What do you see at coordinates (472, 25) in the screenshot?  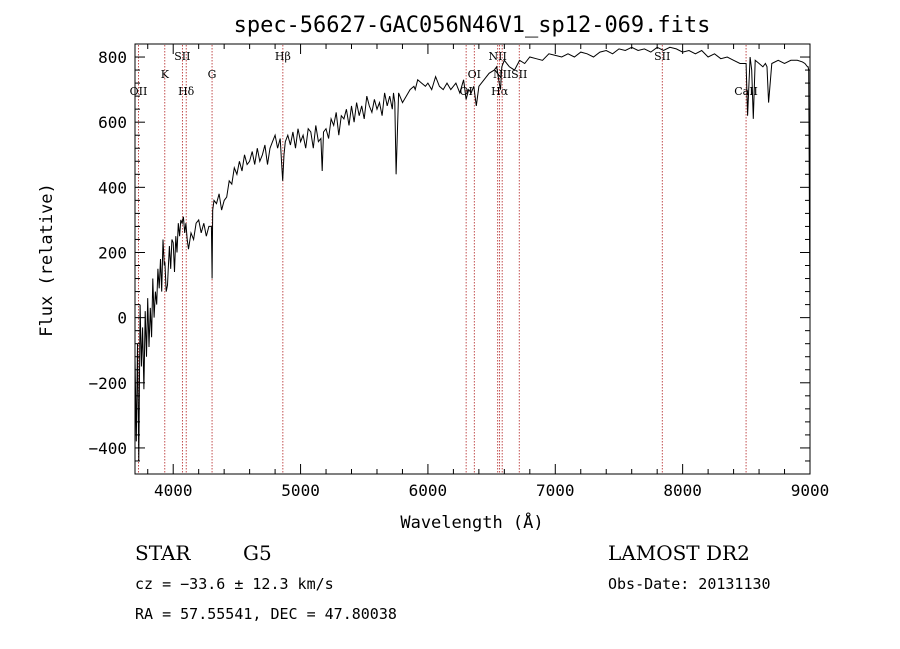 I see `chart-title: spec-56627-GAC056N46V1_sp12-069.fits` at bounding box center [472, 25].